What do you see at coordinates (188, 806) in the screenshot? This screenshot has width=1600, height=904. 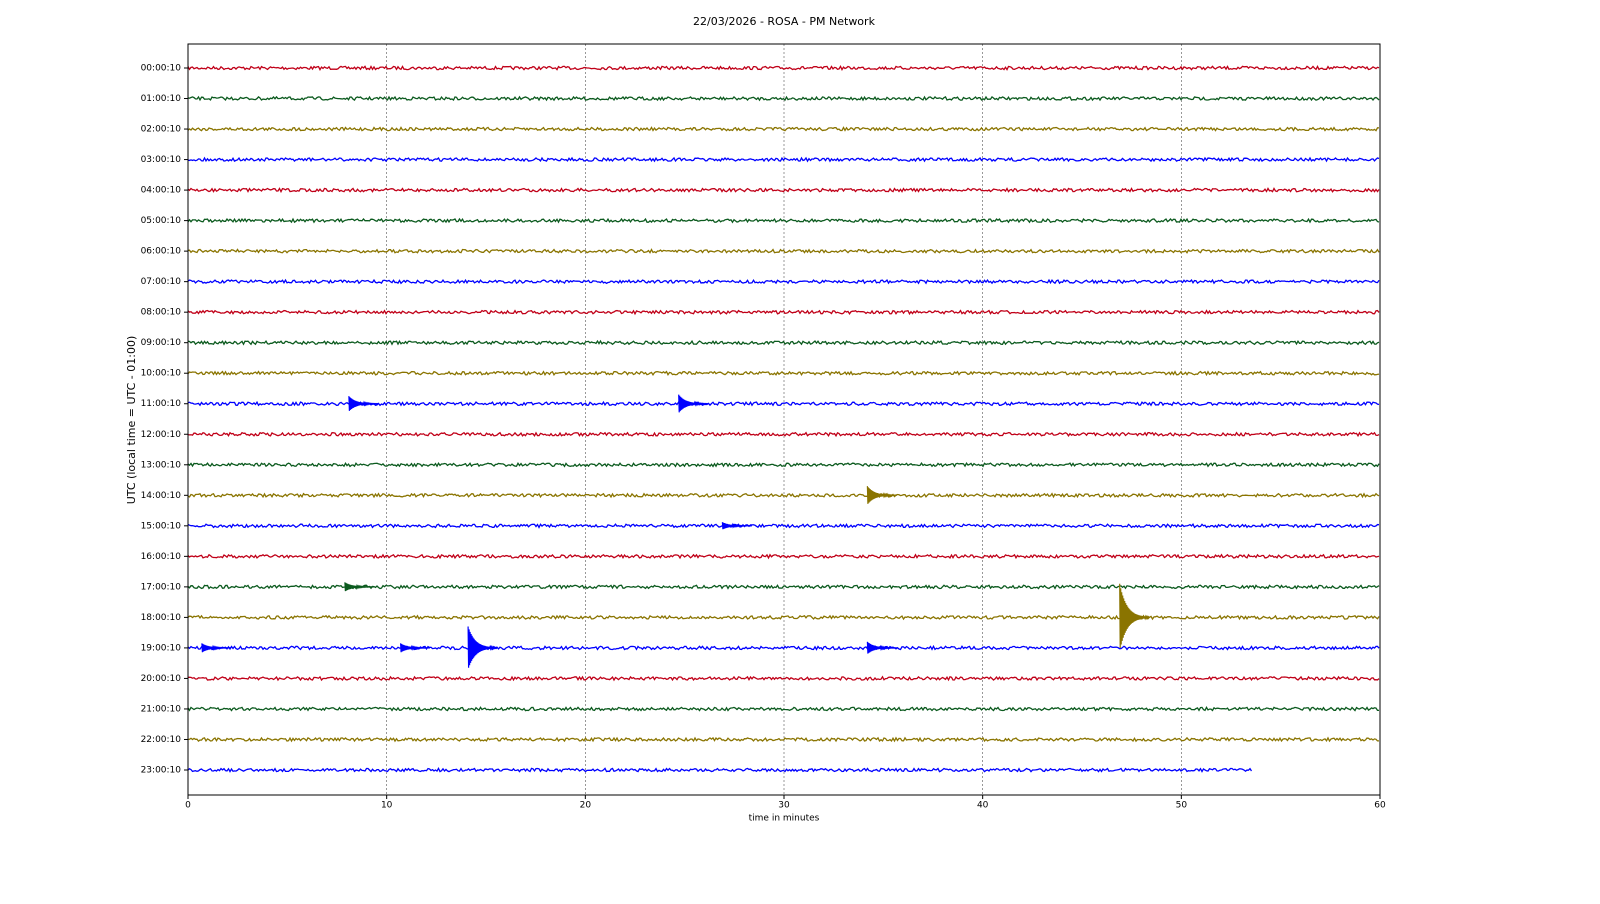 I see `x-tick-label: 0` at bounding box center [188, 806].